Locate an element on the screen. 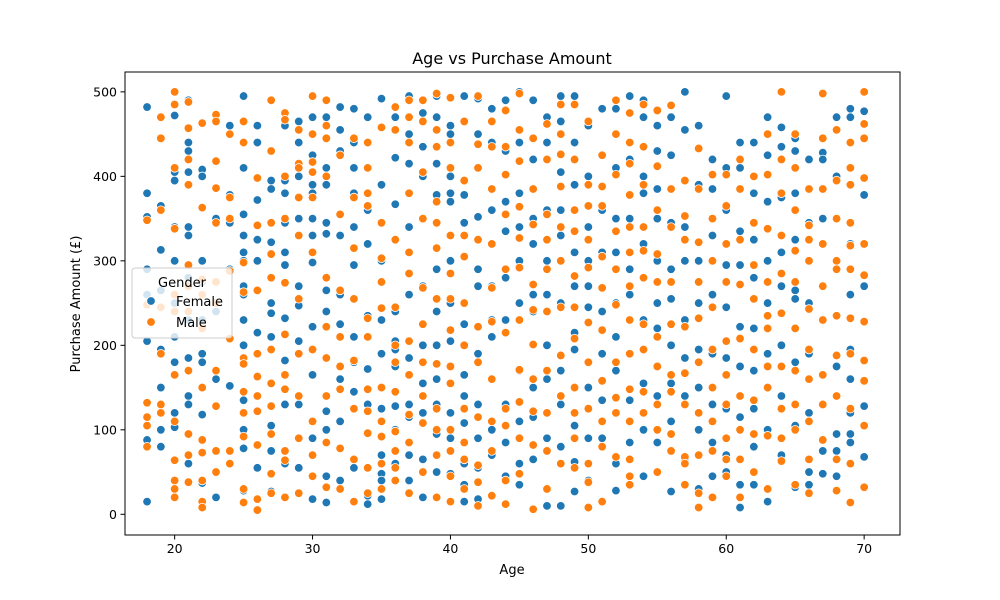  legend-marker-male is located at coordinates (151, 322).